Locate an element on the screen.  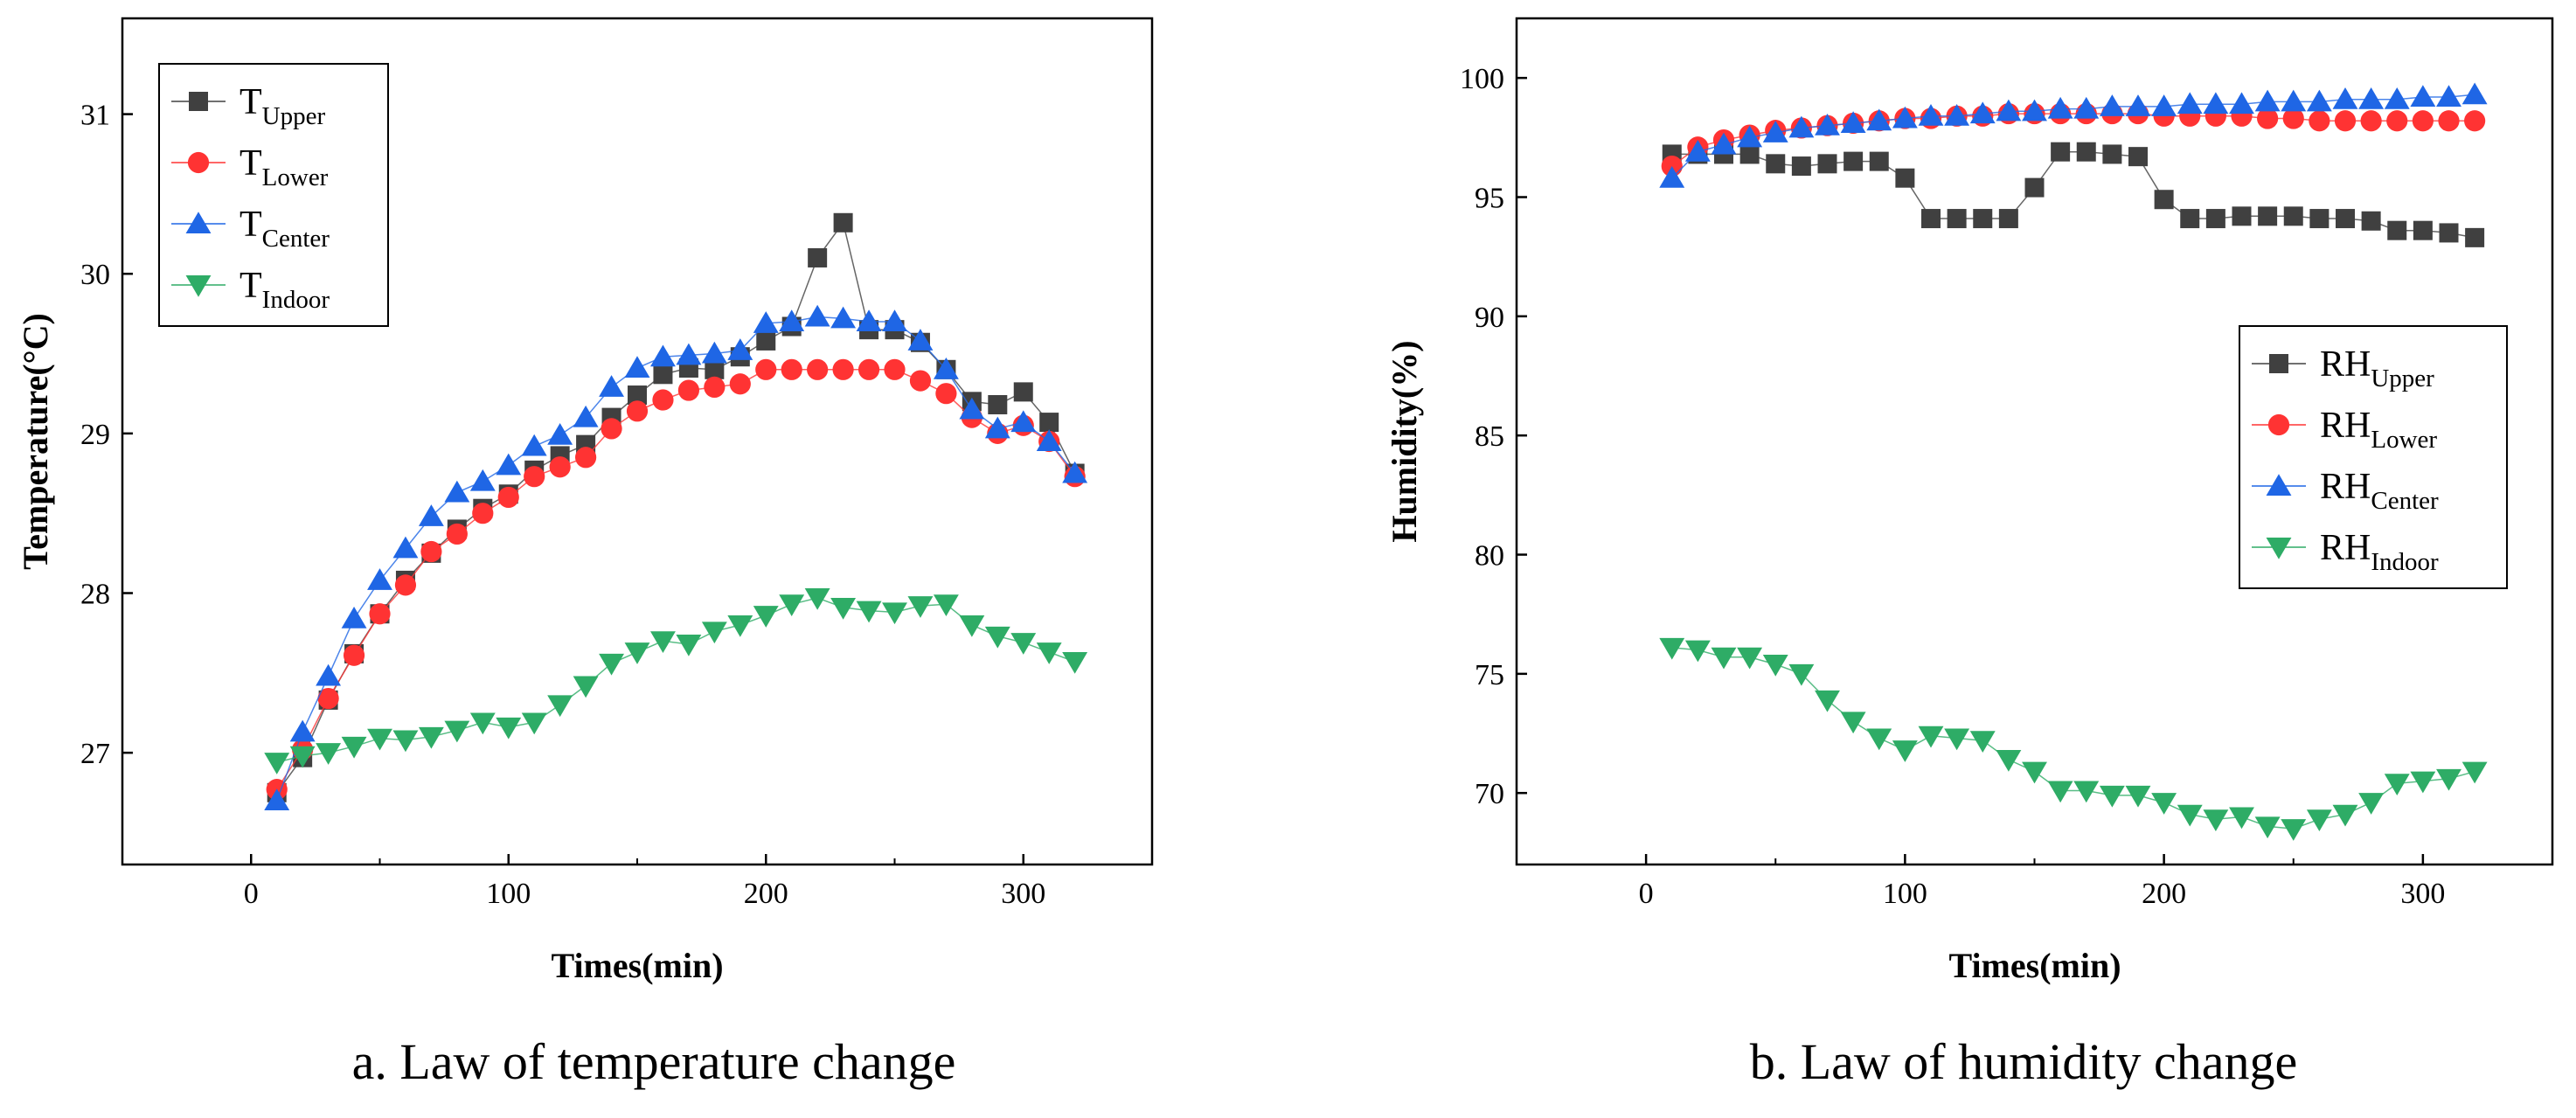
humidity-y-tick-label: 95 is located at coordinates (1490, 199).